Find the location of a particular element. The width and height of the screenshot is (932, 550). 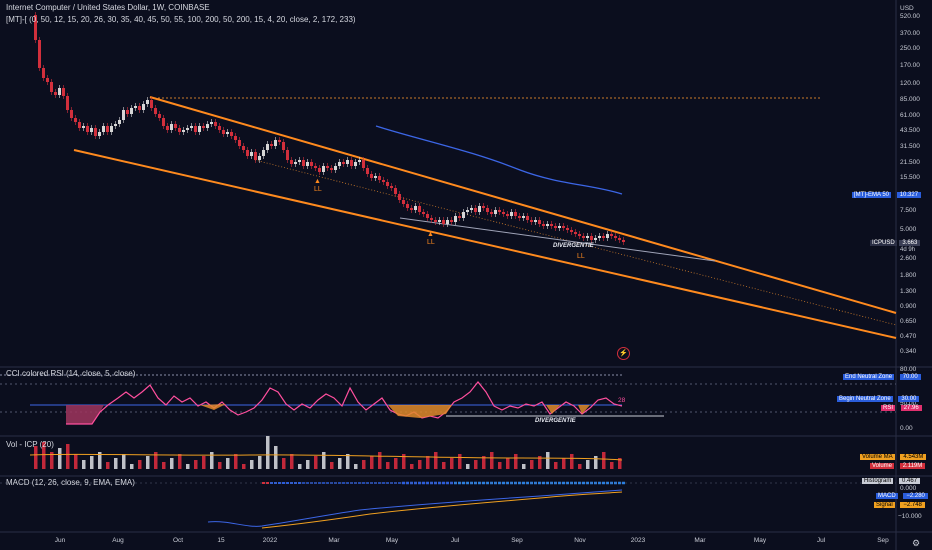

ema-50-line is located at coordinates (499, 160).